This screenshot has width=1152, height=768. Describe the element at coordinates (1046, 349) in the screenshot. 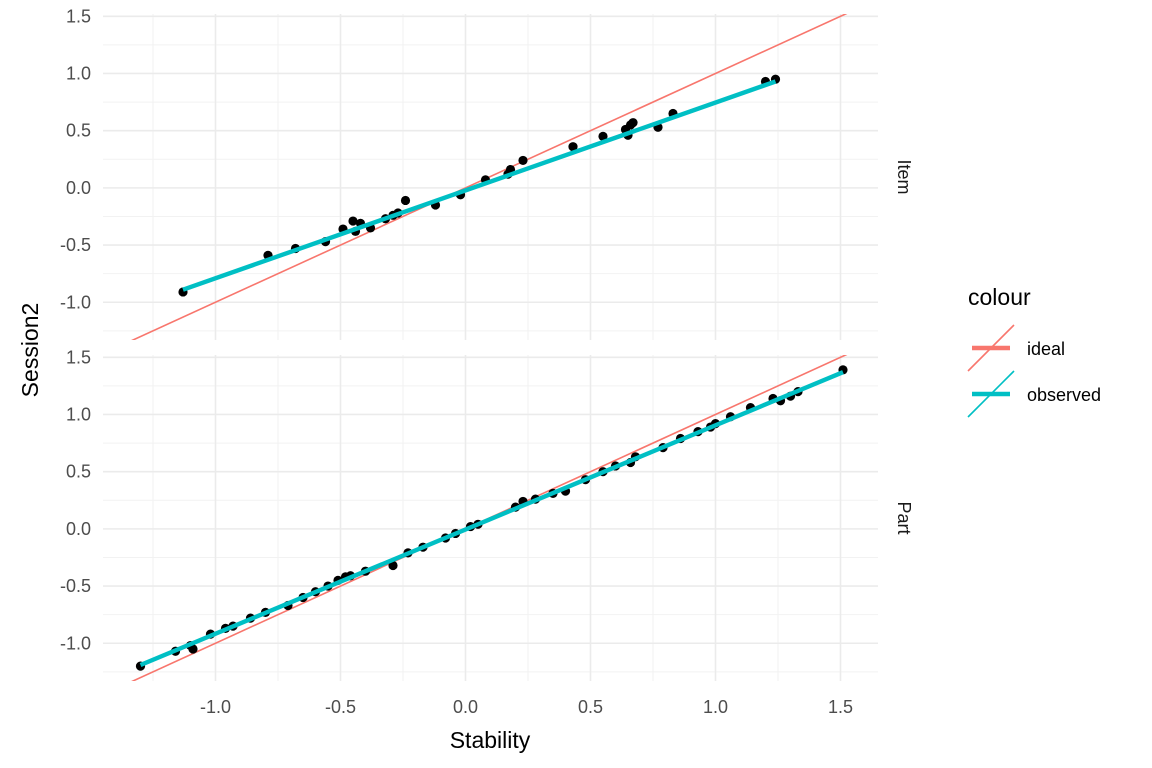

I see `legend-label: ideal` at that location.